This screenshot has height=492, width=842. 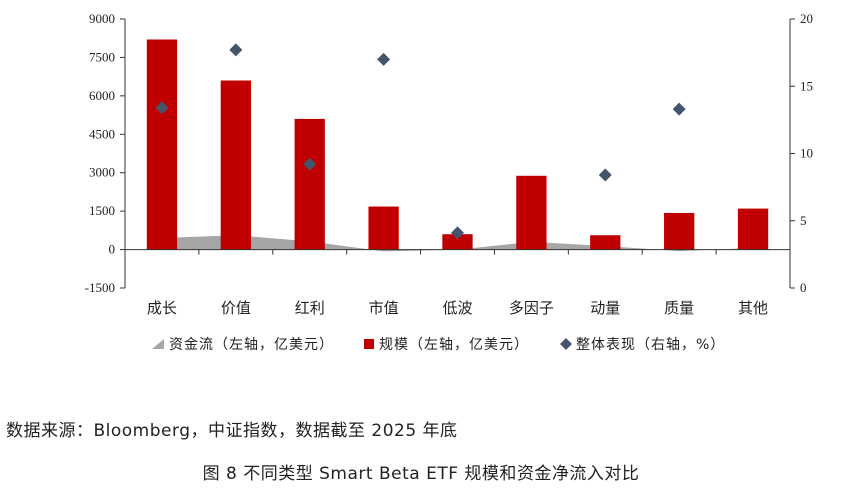 I want to click on category-label-3: 市值, so click(x=384, y=308).